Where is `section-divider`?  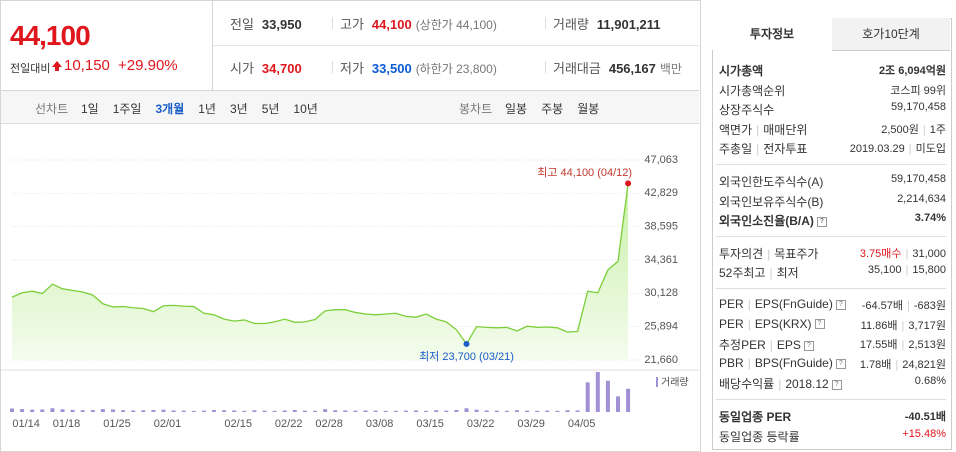 section-divider is located at coordinates (831, 164).